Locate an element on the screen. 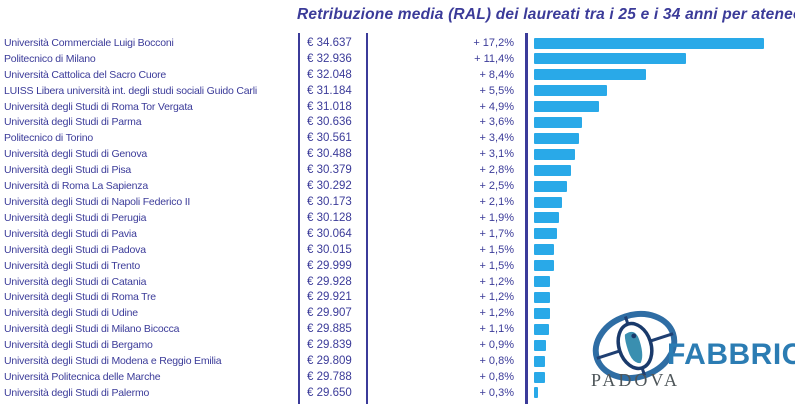 The height and width of the screenshot is (407, 795). university-label: Università Politecnica delle Marche is located at coordinates (82, 376).